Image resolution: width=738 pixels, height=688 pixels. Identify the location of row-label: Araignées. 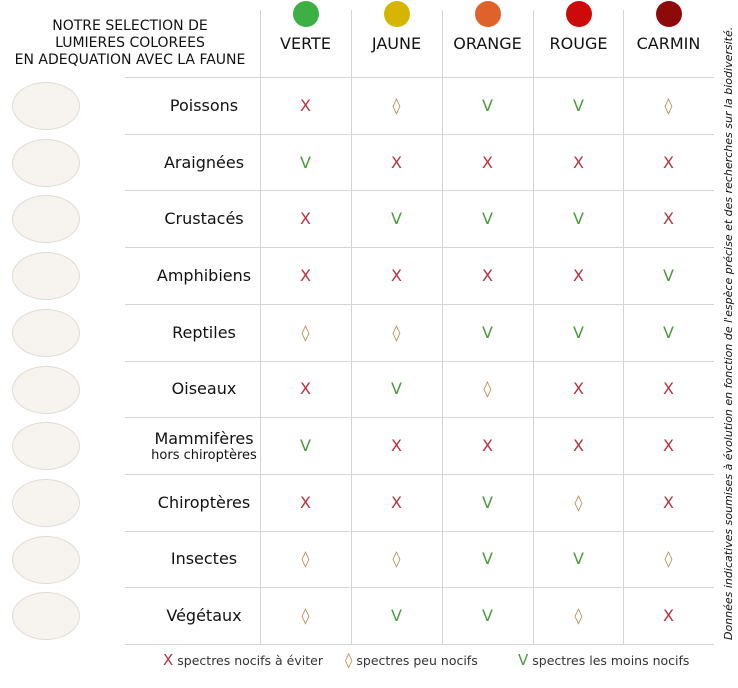
(204, 162).